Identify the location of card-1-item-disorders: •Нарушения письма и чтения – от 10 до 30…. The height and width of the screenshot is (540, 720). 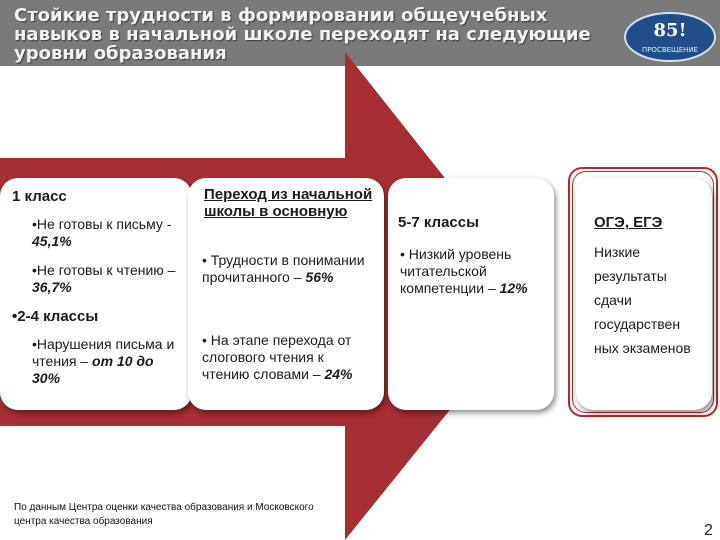
(103, 361).